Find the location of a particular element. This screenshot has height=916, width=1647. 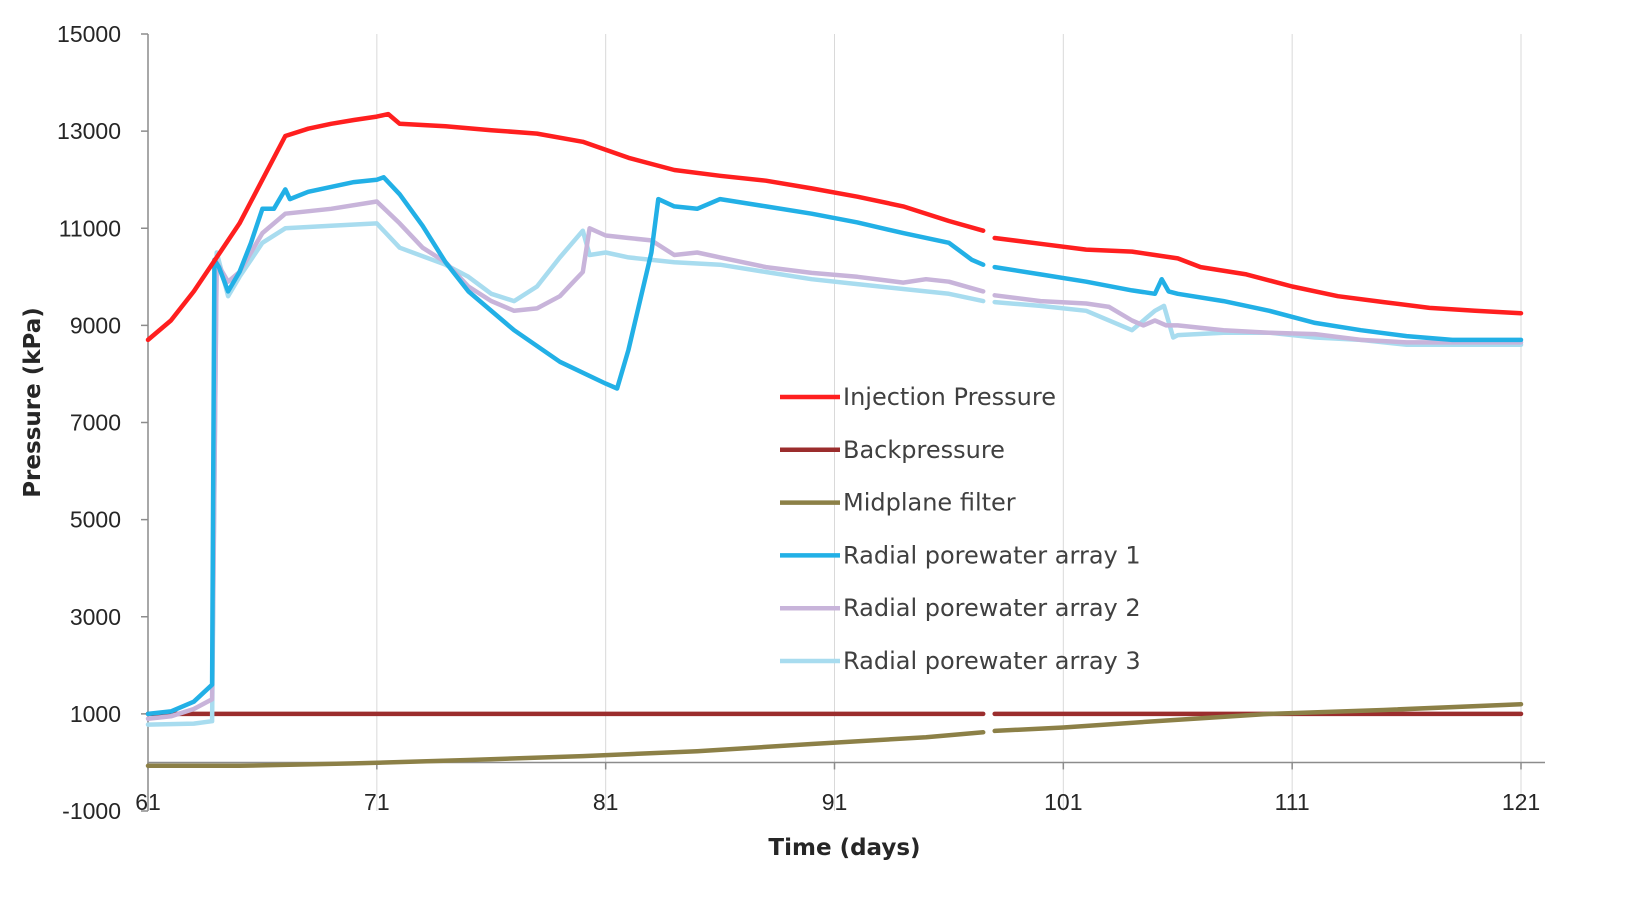

legend-label: Midplane filter is located at coordinates (929, 503).